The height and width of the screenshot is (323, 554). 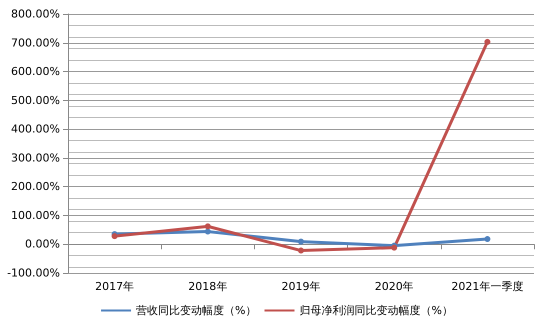 What do you see at coordinates (35, 14) in the screenshot?
I see `y-tick-label: 800.00%` at bounding box center [35, 14].